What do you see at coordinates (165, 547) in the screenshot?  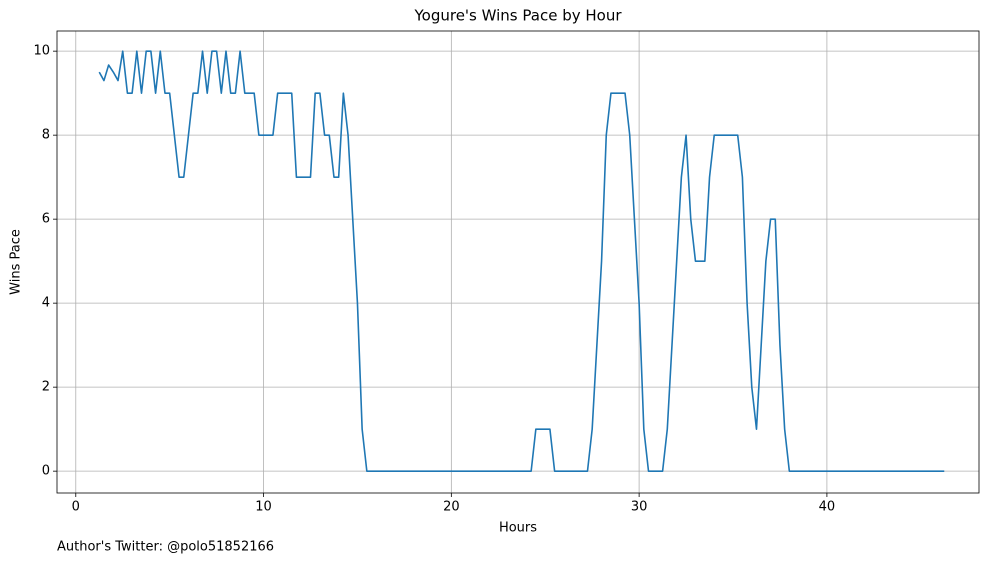 I see `footnote: Author's Twitter: @polo51852166` at bounding box center [165, 547].